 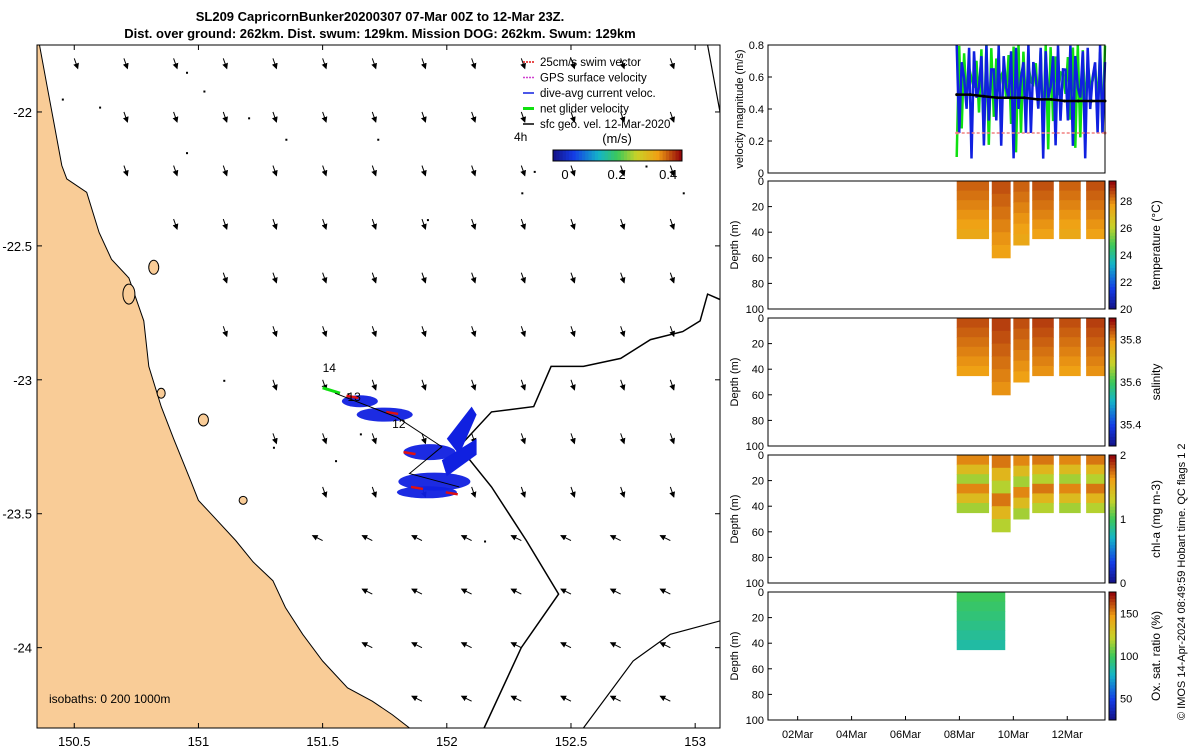 What do you see at coordinates (397, 440) in the screenshot?
I see `glider-track` at bounding box center [397, 440].